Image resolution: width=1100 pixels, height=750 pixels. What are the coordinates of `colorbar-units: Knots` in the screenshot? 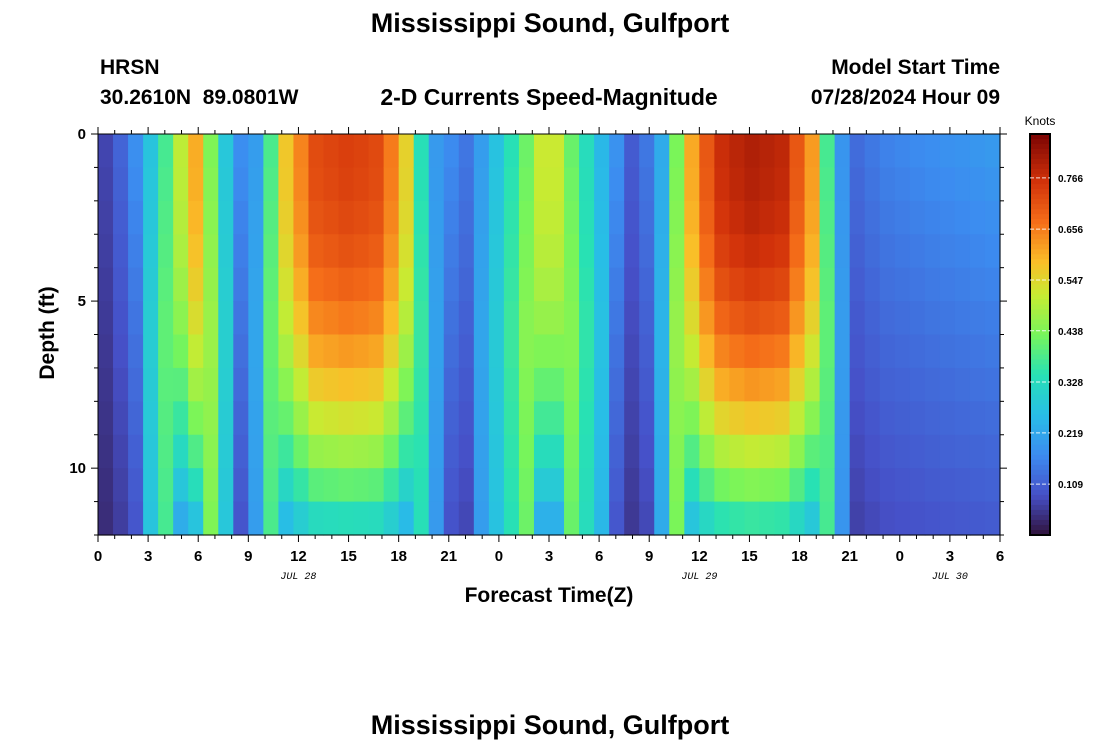 It's located at (1040, 121).